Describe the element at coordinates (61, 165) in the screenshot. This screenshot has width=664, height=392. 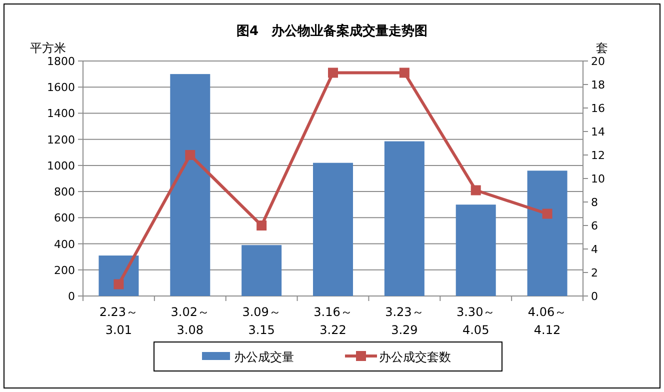
I see `y-tick-label: 1000` at that location.